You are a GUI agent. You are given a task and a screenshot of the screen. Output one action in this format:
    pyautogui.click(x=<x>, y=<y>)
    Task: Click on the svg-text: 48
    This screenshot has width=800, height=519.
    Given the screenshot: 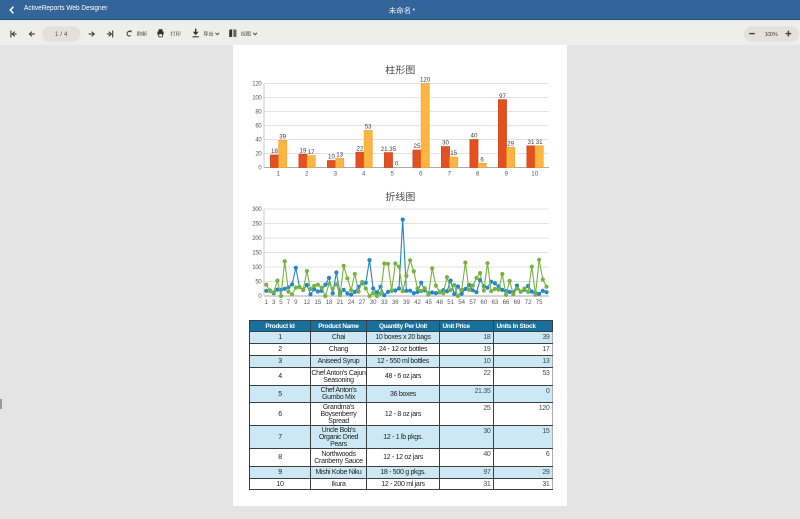 What is the action you would take?
    pyautogui.click(x=439, y=302)
    